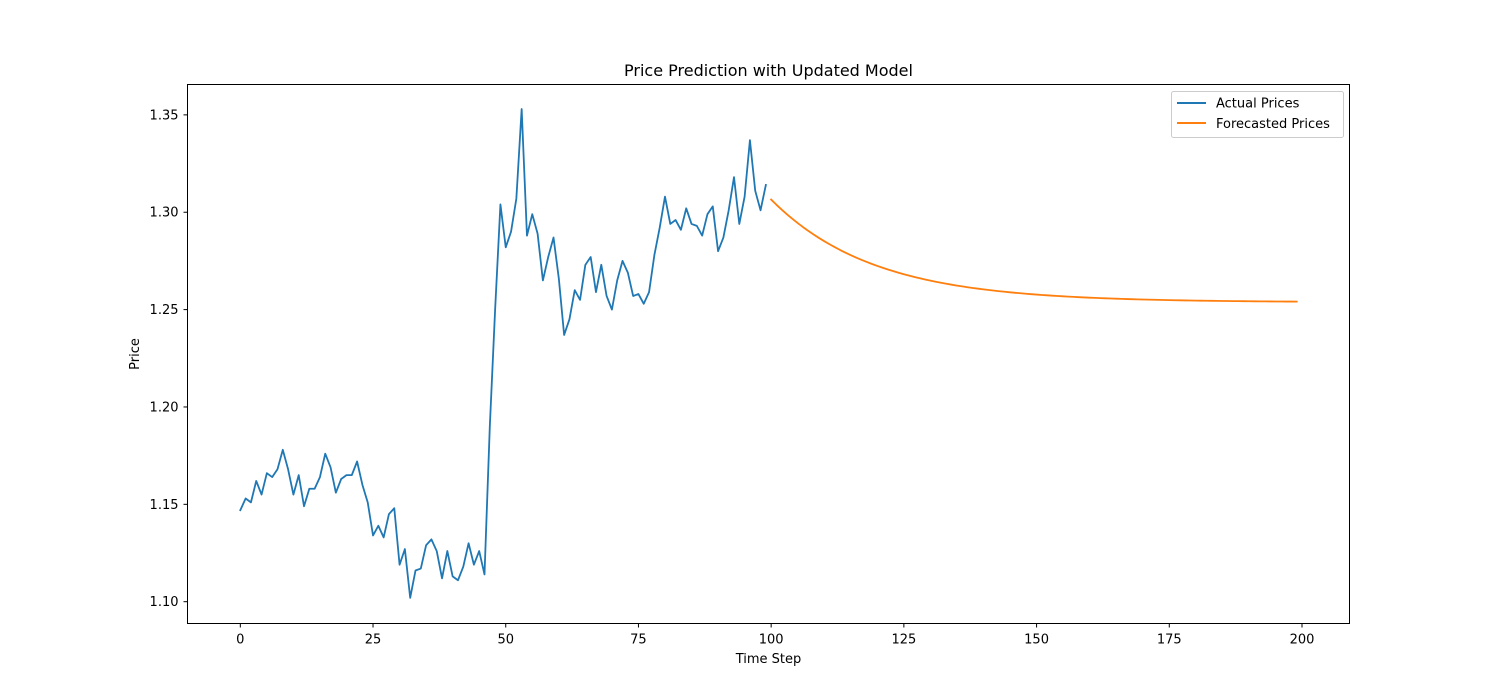 This screenshot has width=1500, height=700. What do you see at coordinates (1273, 124) in the screenshot?
I see `legend-label-forecasted-prices: Forecasted Prices` at bounding box center [1273, 124].